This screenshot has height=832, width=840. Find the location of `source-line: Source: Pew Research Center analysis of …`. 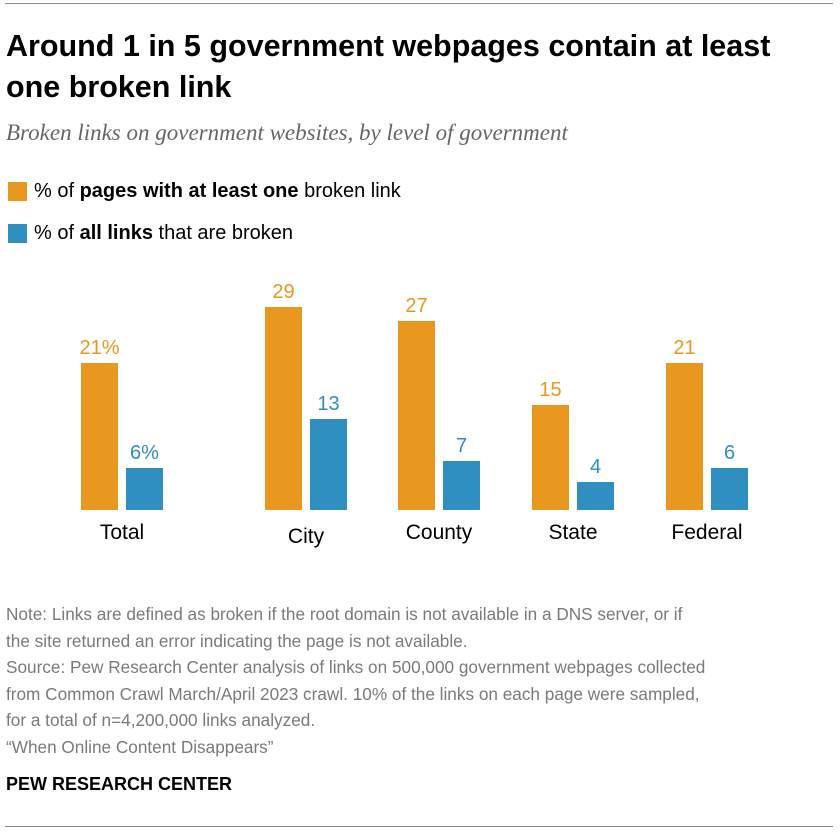

source-line: Source: Pew Research Center analysis of … is located at coordinates (356, 667).